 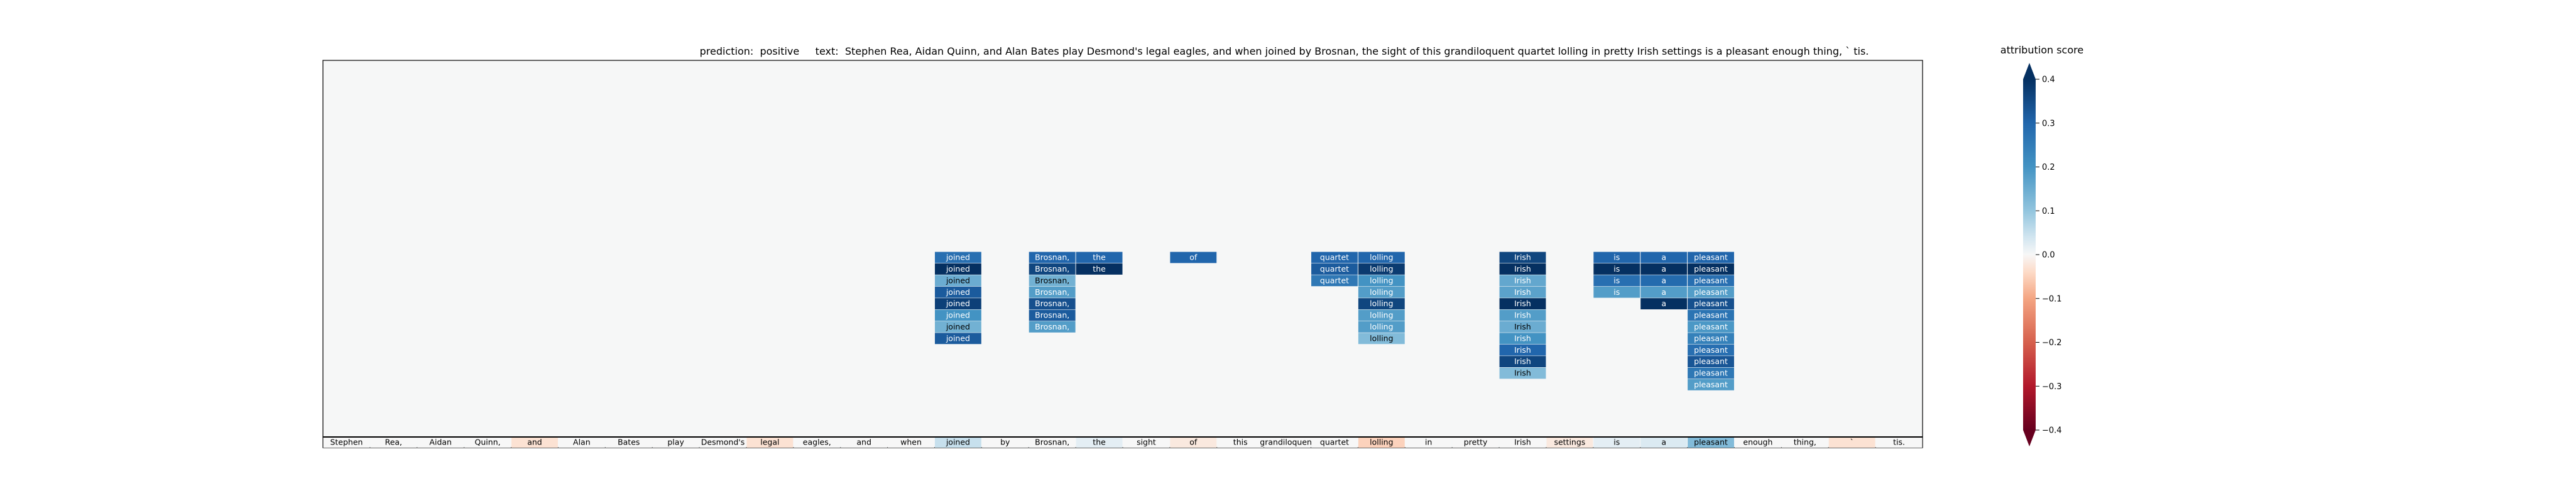 I want to click on base-token-label: `, so click(x=1852, y=442).